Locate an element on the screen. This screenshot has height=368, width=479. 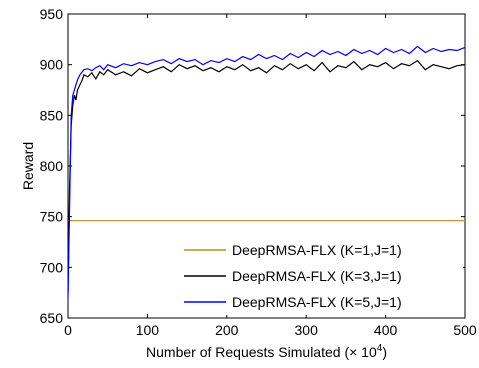
y-axis-label: Reward is located at coordinates (28, 166).